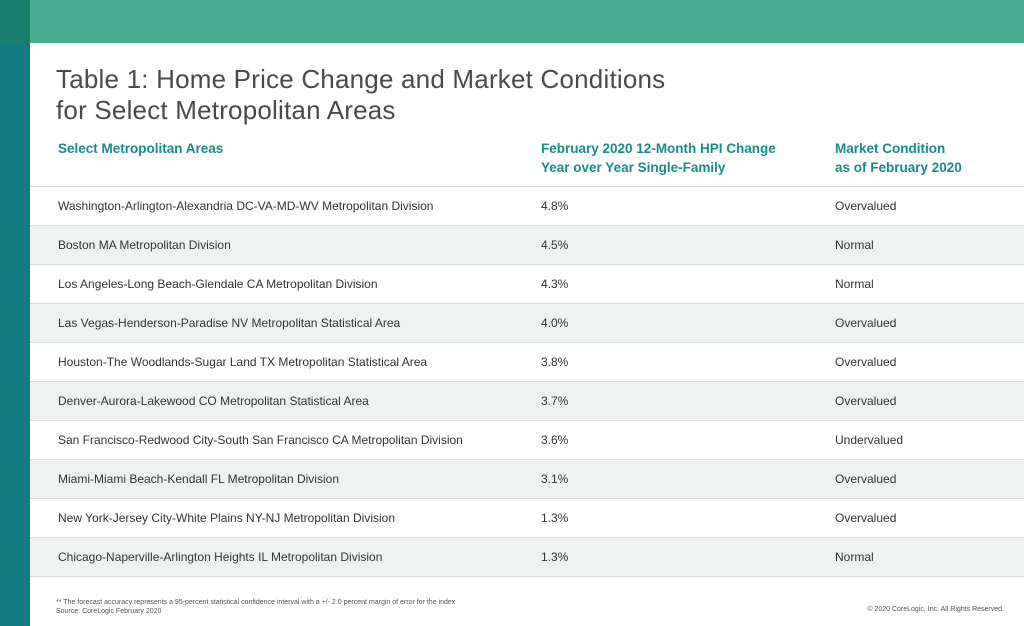 The height and width of the screenshot is (626, 1024). What do you see at coordinates (658, 148) in the screenshot?
I see `header-hpi-line-1: February 2020 12-Month HPI Change` at bounding box center [658, 148].